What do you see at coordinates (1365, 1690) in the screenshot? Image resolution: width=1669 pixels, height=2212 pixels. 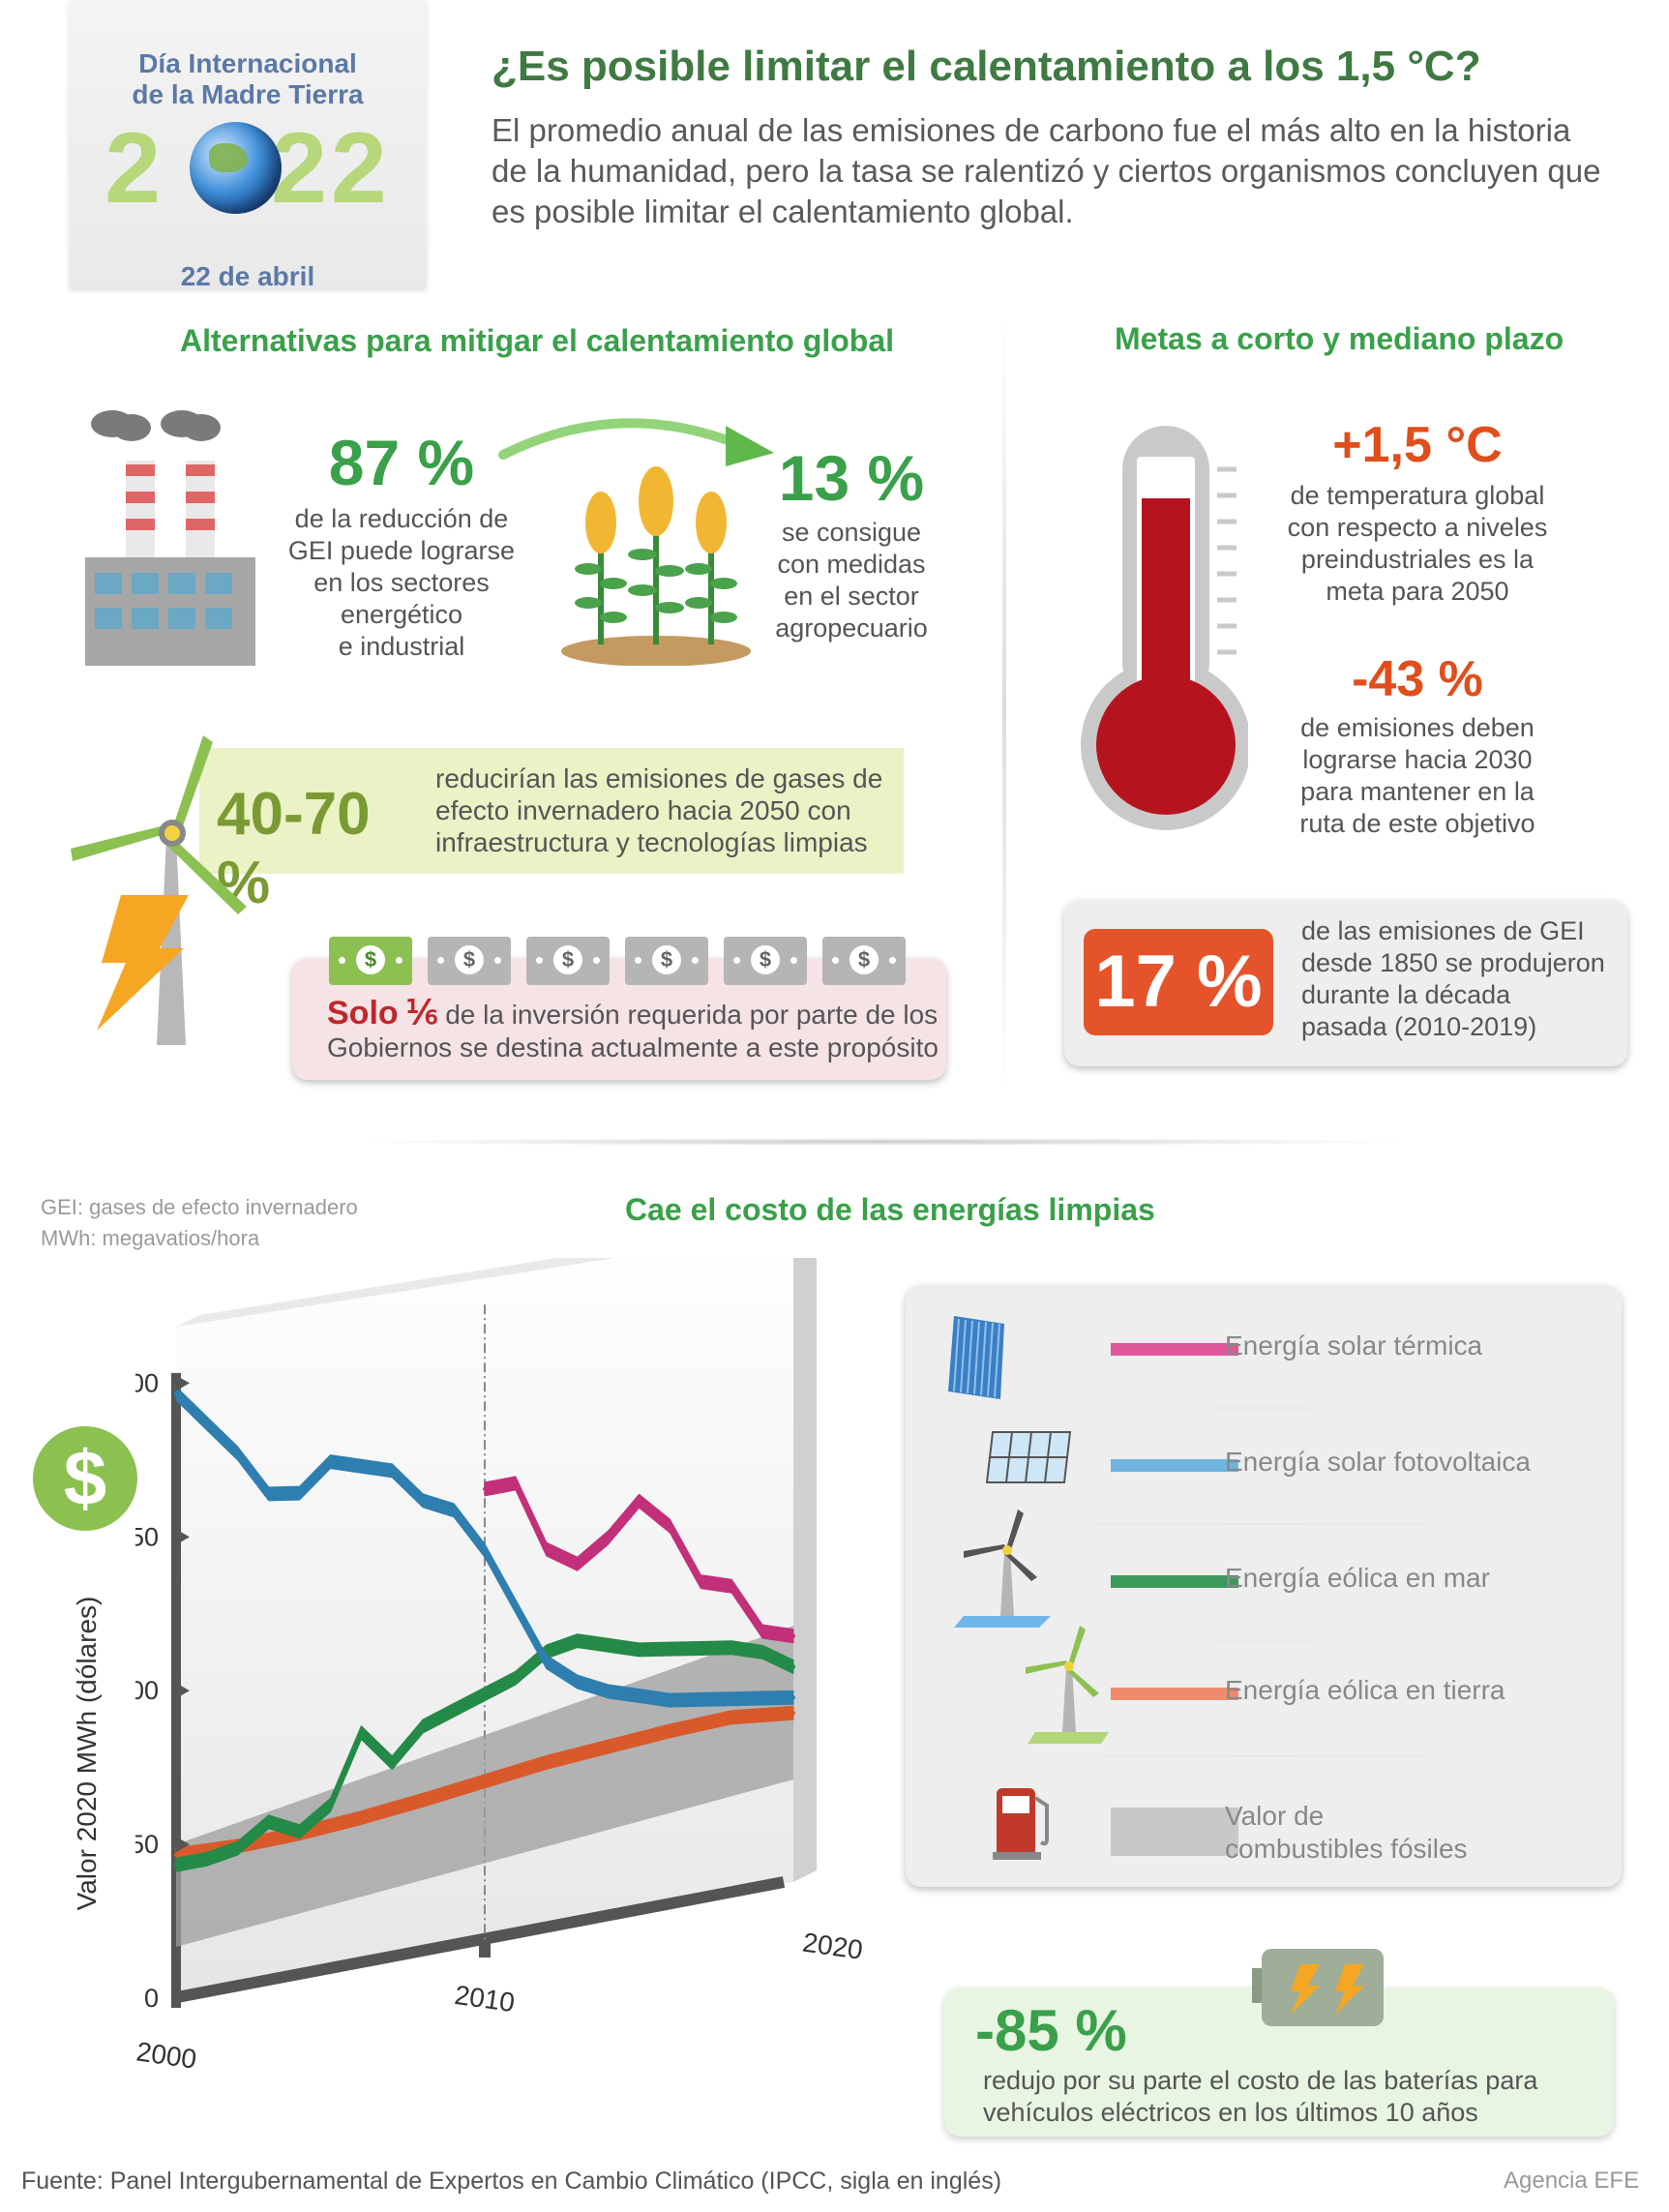 I see `legend-label-onshore-wind: Energía eólica en tierra` at bounding box center [1365, 1690].